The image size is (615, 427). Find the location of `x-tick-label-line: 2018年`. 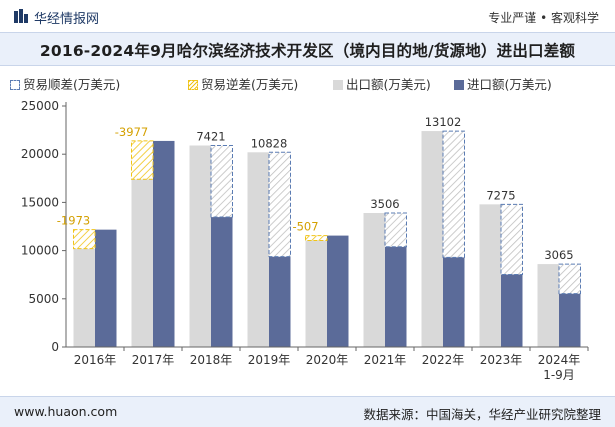

x-tick-label-line: 2018年 is located at coordinates (211, 360).